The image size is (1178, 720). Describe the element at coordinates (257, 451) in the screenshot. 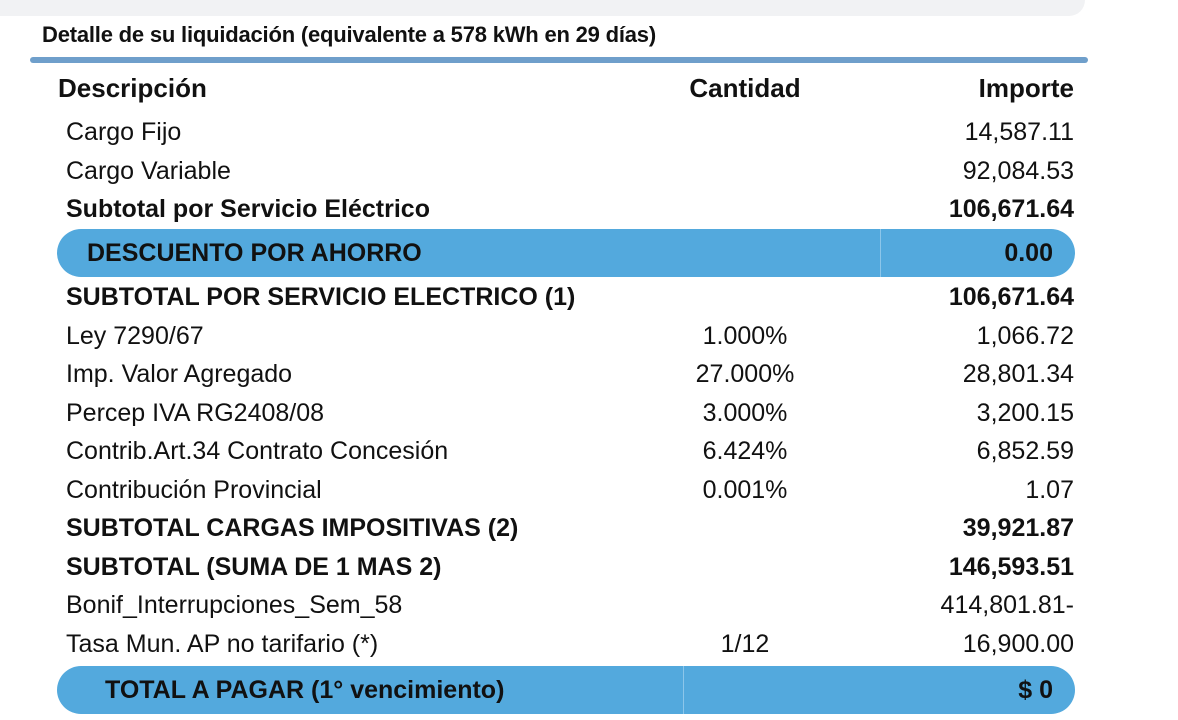

I see `row-description: Contrib.Art.34 Contrato Concesión` at that location.